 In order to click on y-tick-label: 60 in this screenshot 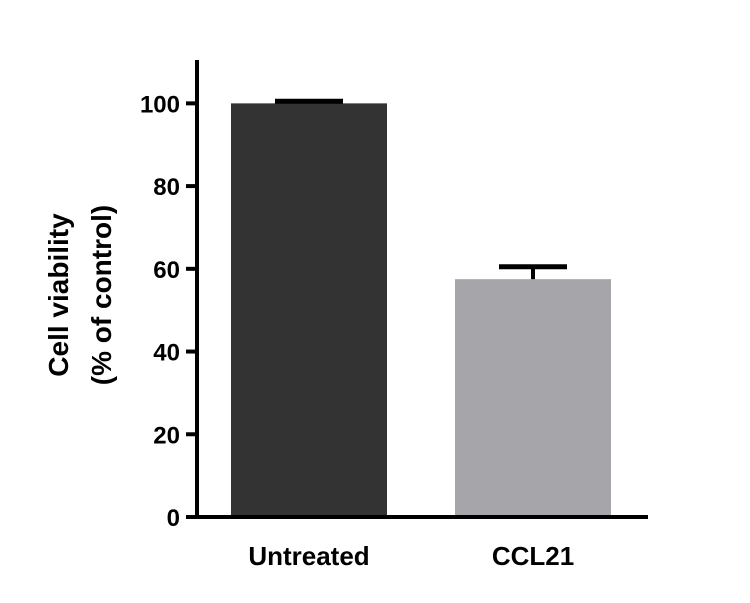, I will do `click(166, 270)`.